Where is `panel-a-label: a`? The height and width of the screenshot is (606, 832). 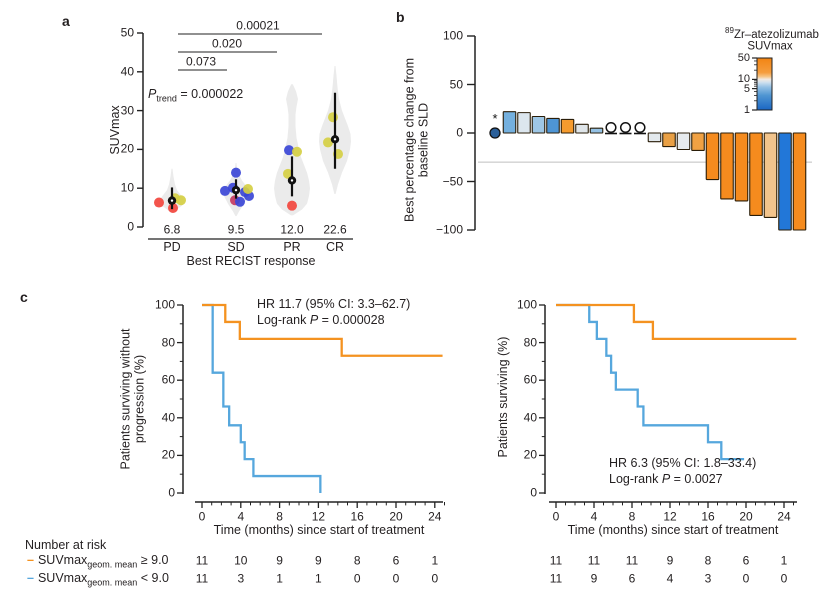 panel-a-label: a is located at coordinates (66, 21).